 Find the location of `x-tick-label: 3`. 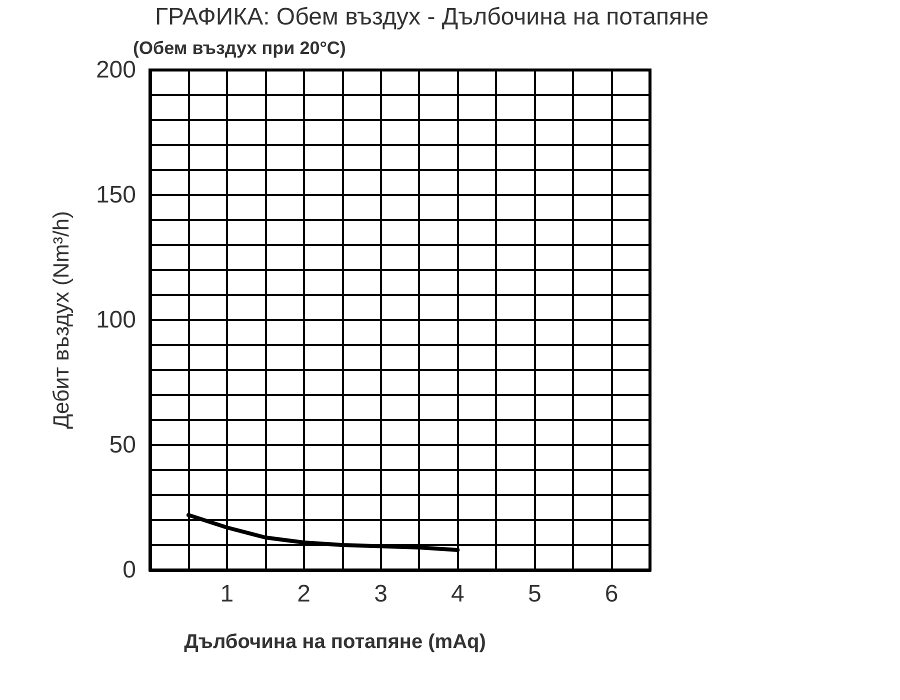

x-tick-label: 3 is located at coordinates (381, 594).